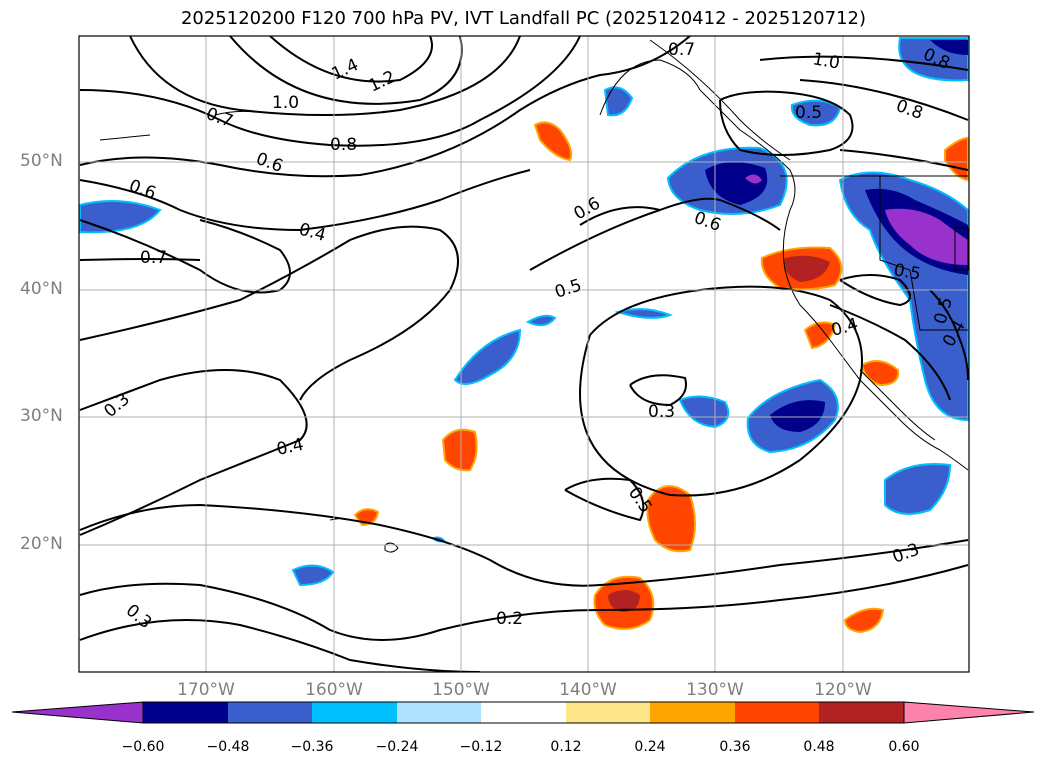 This screenshot has height=765, width=1047. What do you see at coordinates (843, 690) in the screenshot?
I see `lon-label-120w: 120°W` at bounding box center [843, 690].